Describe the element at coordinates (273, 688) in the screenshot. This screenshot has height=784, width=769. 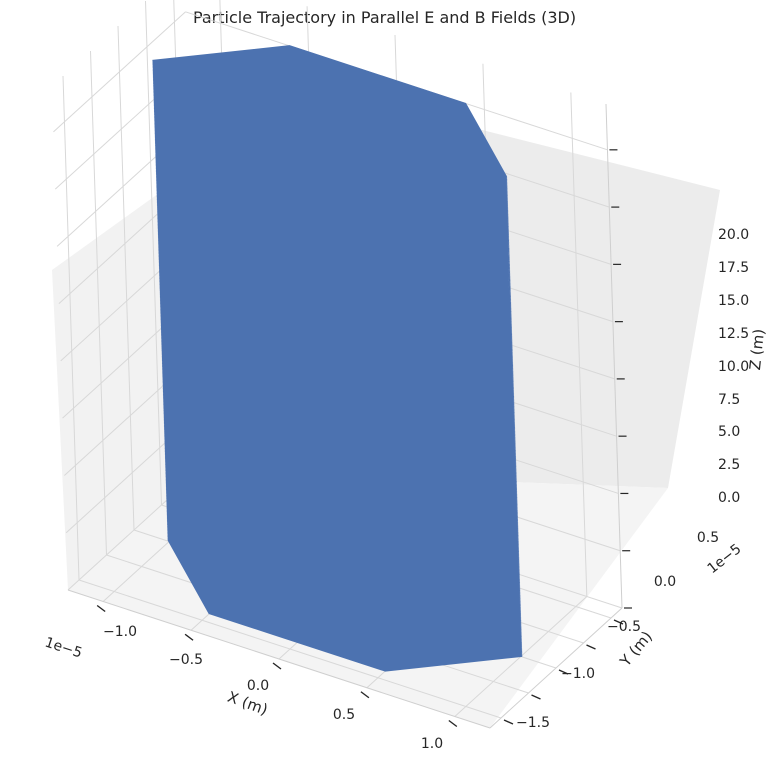
I see `x-tick-labels: −1.0 −0.5 0.0 0.5 1.0` at that location.